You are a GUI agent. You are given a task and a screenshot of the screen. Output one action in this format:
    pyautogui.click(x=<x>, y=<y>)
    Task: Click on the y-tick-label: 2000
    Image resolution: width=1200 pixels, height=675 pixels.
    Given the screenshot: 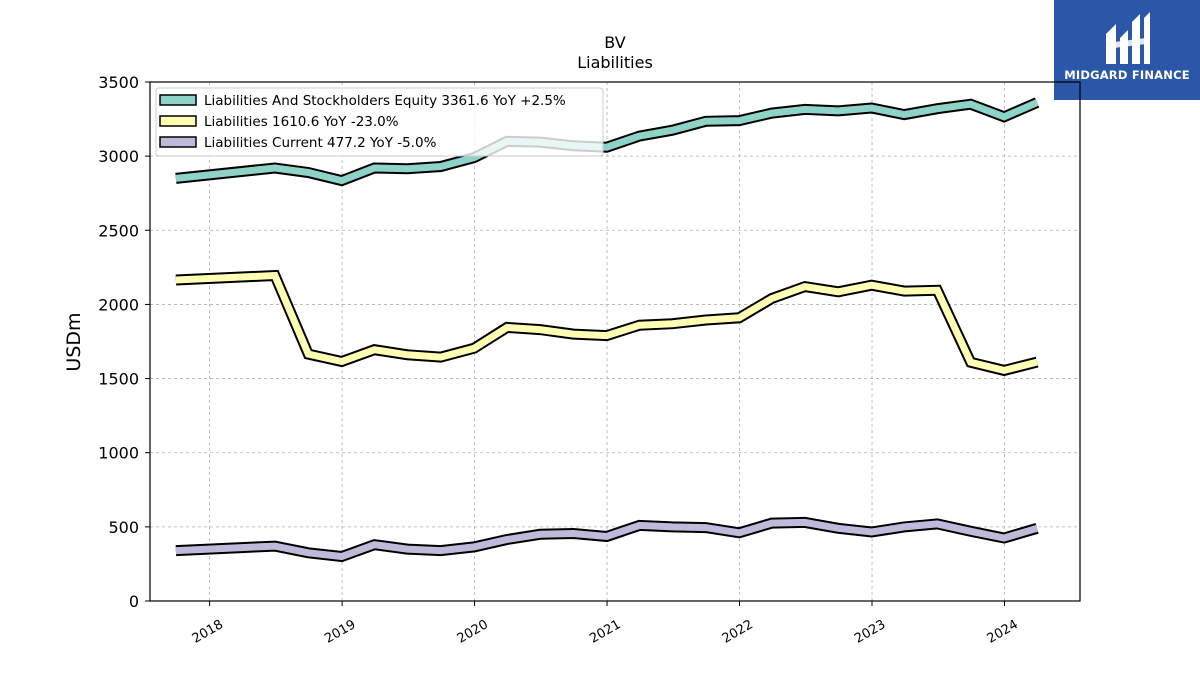 What is the action you would take?
    pyautogui.click(x=118, y=304)
    